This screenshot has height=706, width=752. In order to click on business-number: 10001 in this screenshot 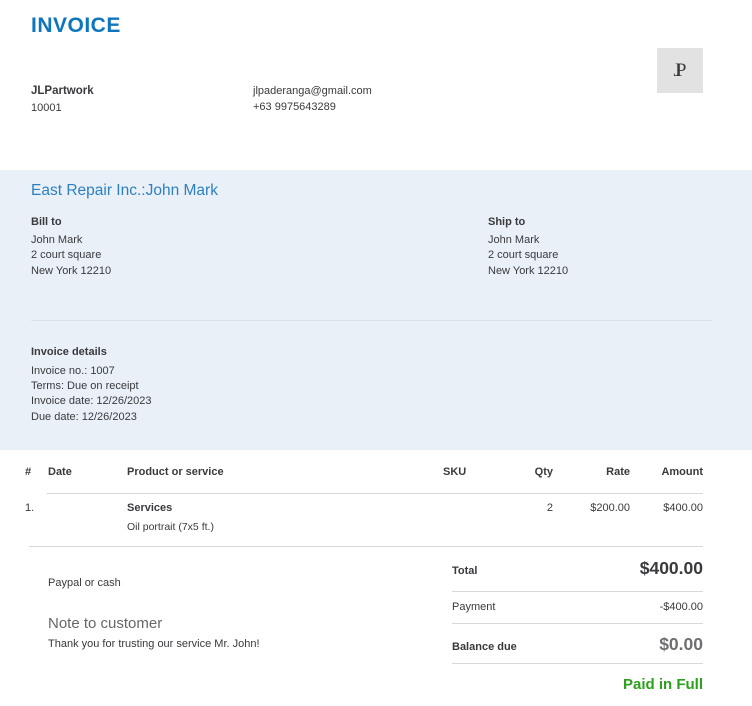, I will do `click(46, 108)`.